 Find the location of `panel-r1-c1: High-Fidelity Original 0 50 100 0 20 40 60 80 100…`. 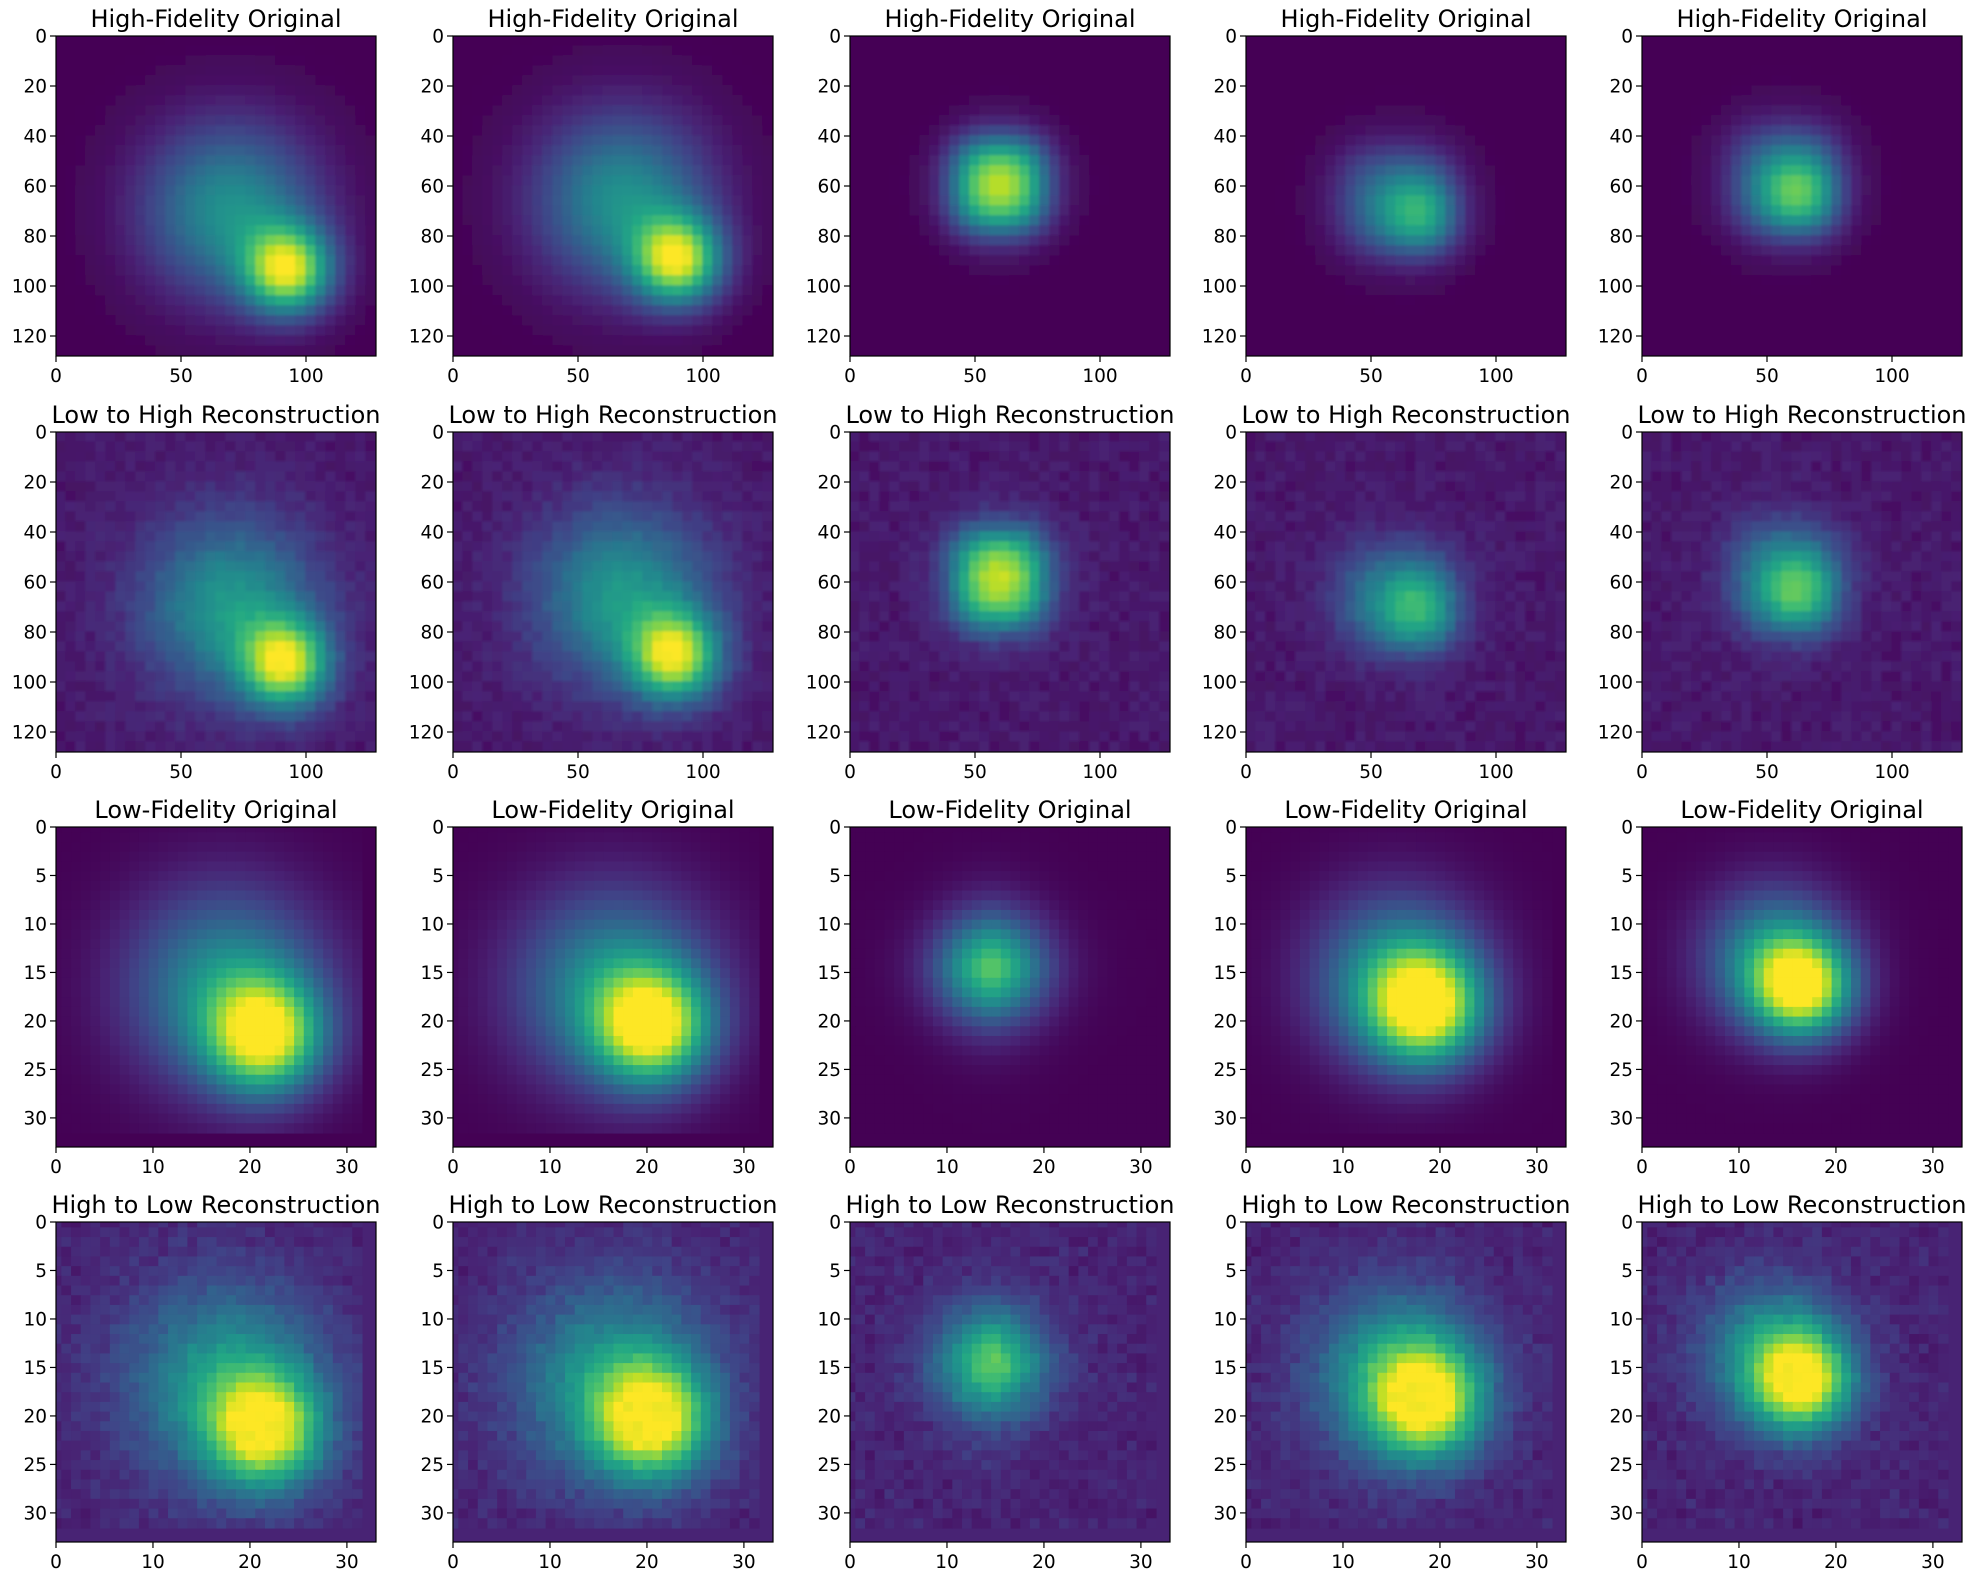

panel-r1-c1: High-Fidelity Original 0 50 100 0 20 40 60 80 100… is located at coordinates (194, 196).